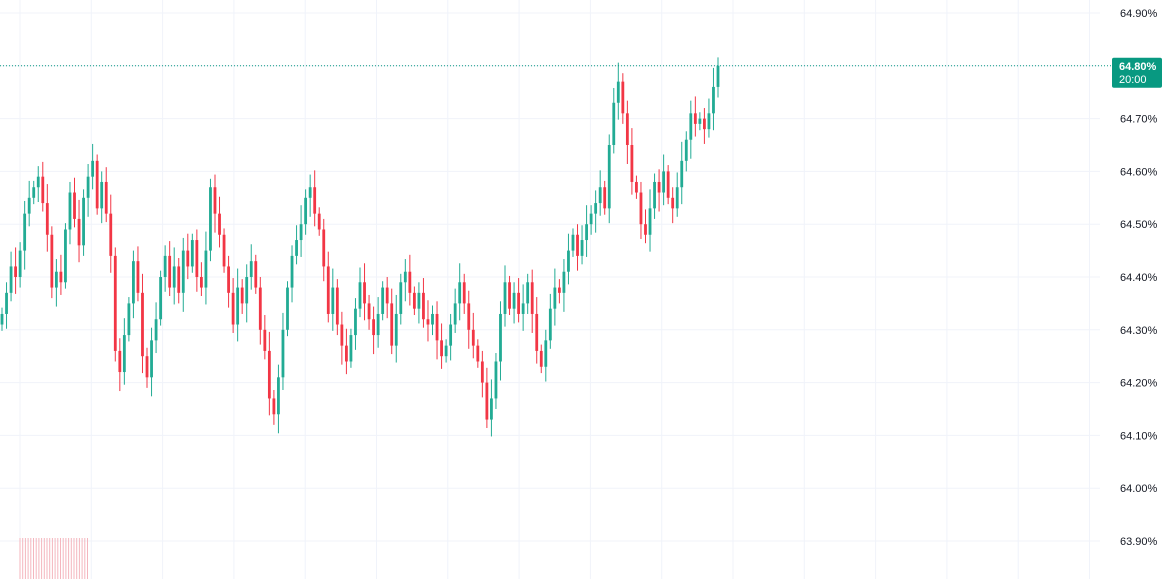 This screenshot has width=1169, height=584. Describe the element at coordinates (1139, 489) in the screenshot. I see `y-tick-label: 64.00%` at that location.